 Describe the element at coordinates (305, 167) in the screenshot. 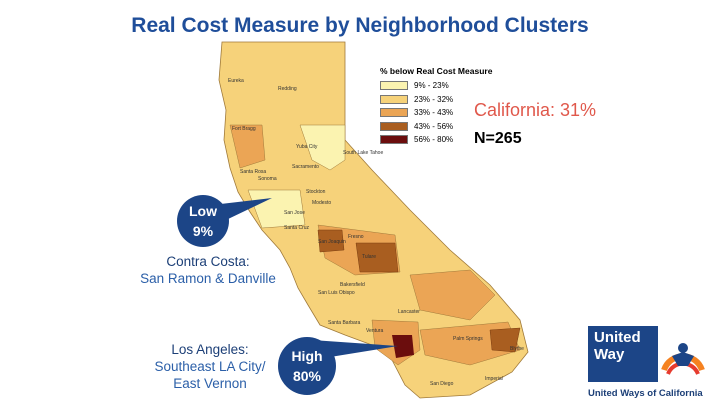

I see `city-label: Sacramento` at that location.